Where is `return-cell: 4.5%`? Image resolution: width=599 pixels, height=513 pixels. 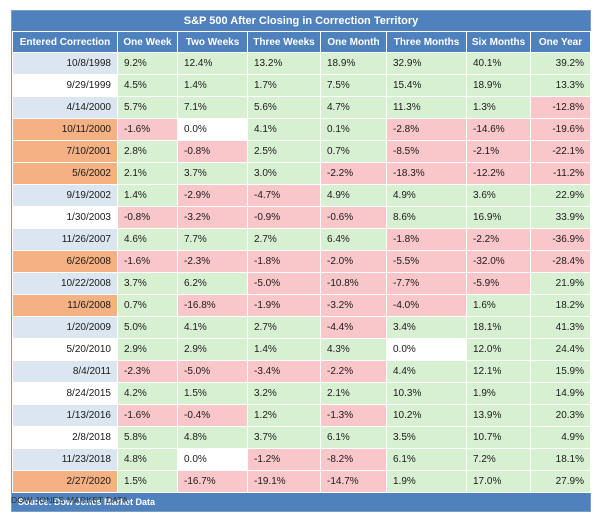
return-cell: 4.5% is located at coordinates (147, 85).